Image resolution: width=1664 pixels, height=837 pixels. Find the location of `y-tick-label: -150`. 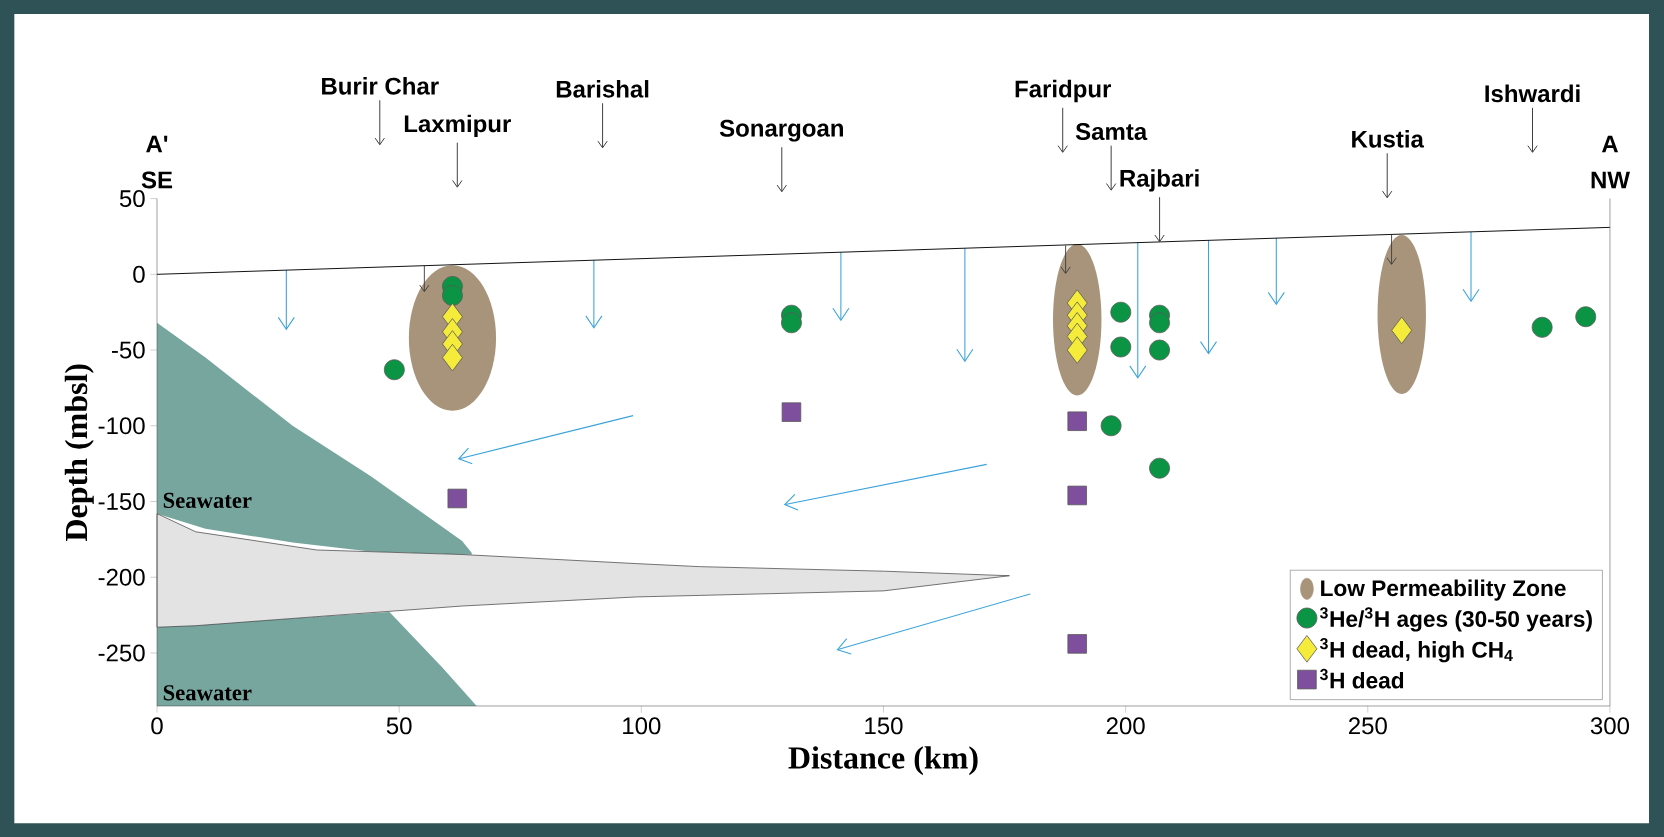

y-tick-label: -150 is located at coordinates (121, 501).